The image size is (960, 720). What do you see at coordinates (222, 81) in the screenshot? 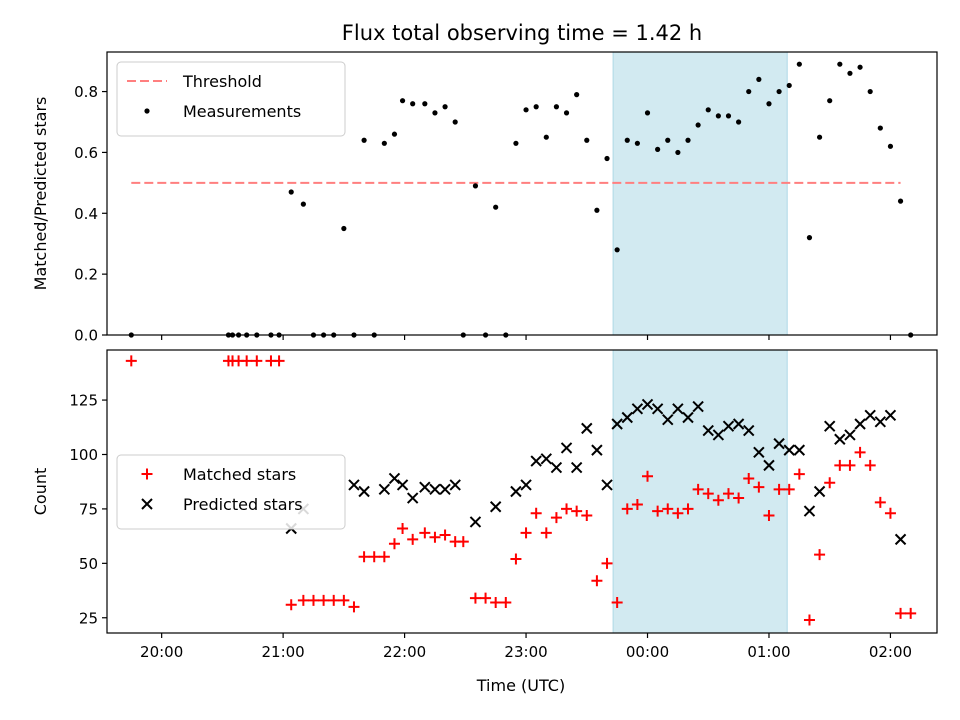
I see `legend-label: Threshold` at bounding box center [222, 81].